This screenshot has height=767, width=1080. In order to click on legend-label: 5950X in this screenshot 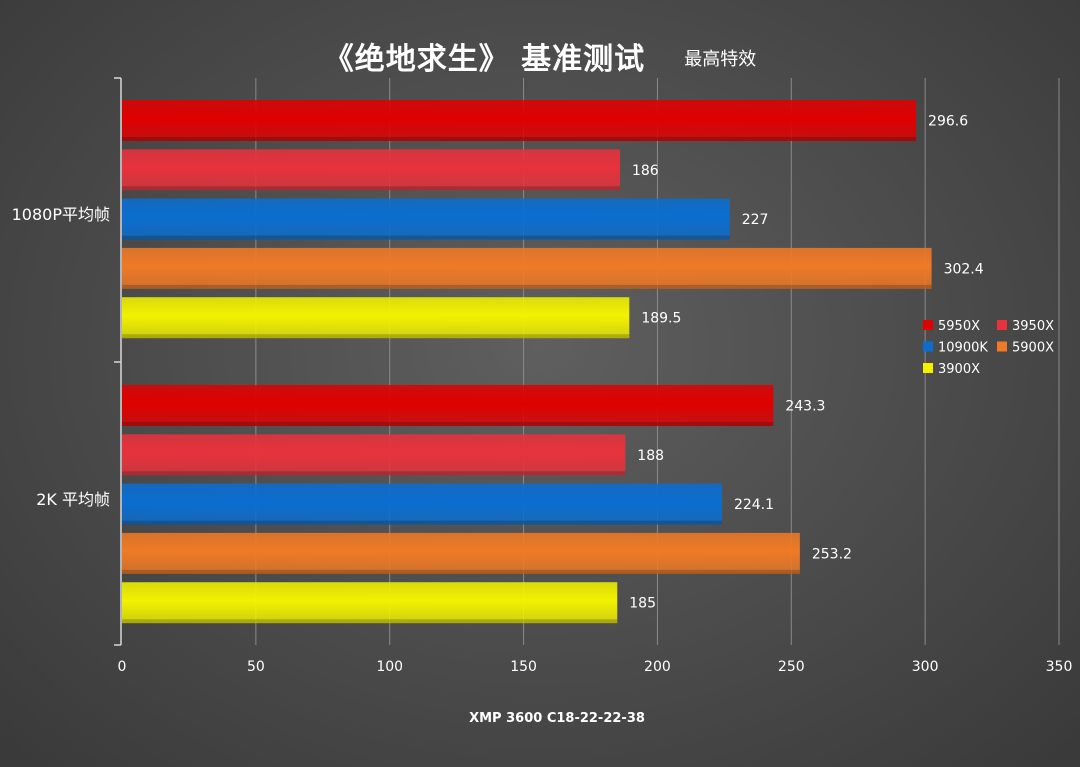, I will do `click(959, 326)`.